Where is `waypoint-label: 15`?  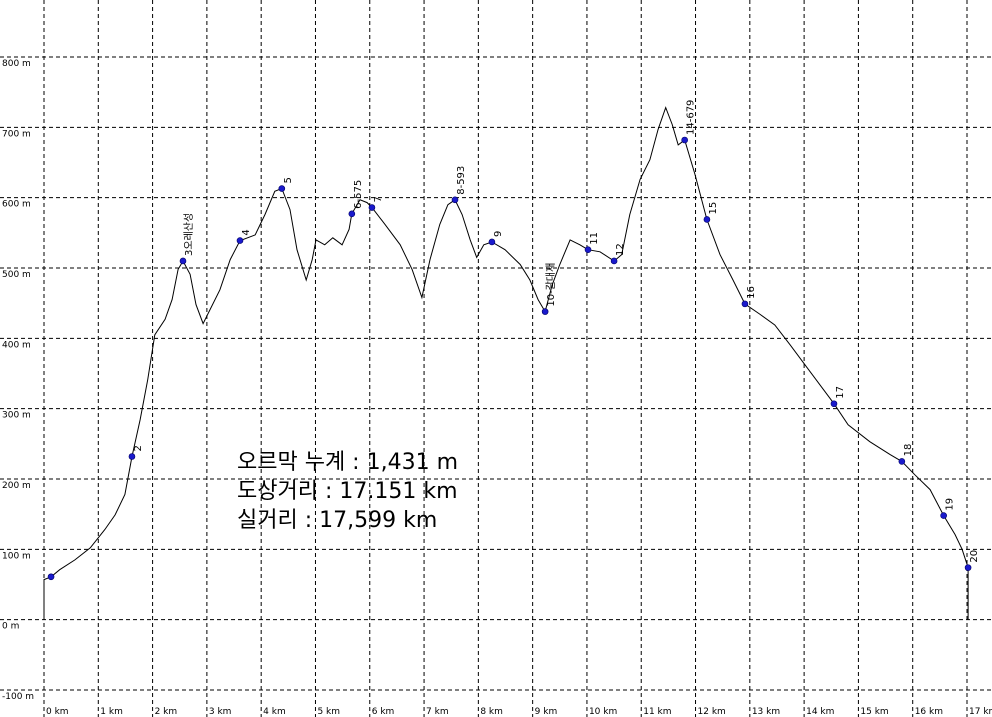
waypoint-label: 15 is located at coordinates (713, 208).